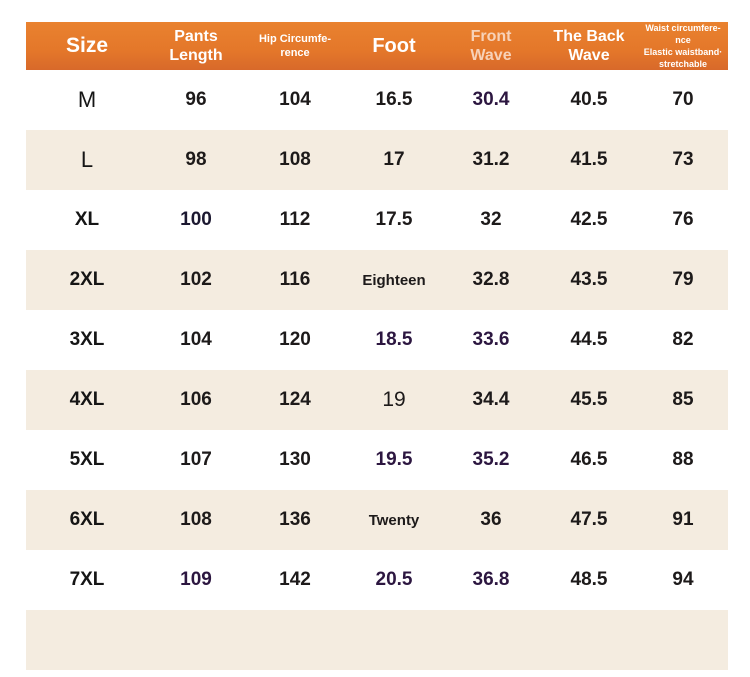  What do you see at coordinates (295, 579) in the screenshot?
I see `hip-cell: 142` at bounding box center [295, 579].